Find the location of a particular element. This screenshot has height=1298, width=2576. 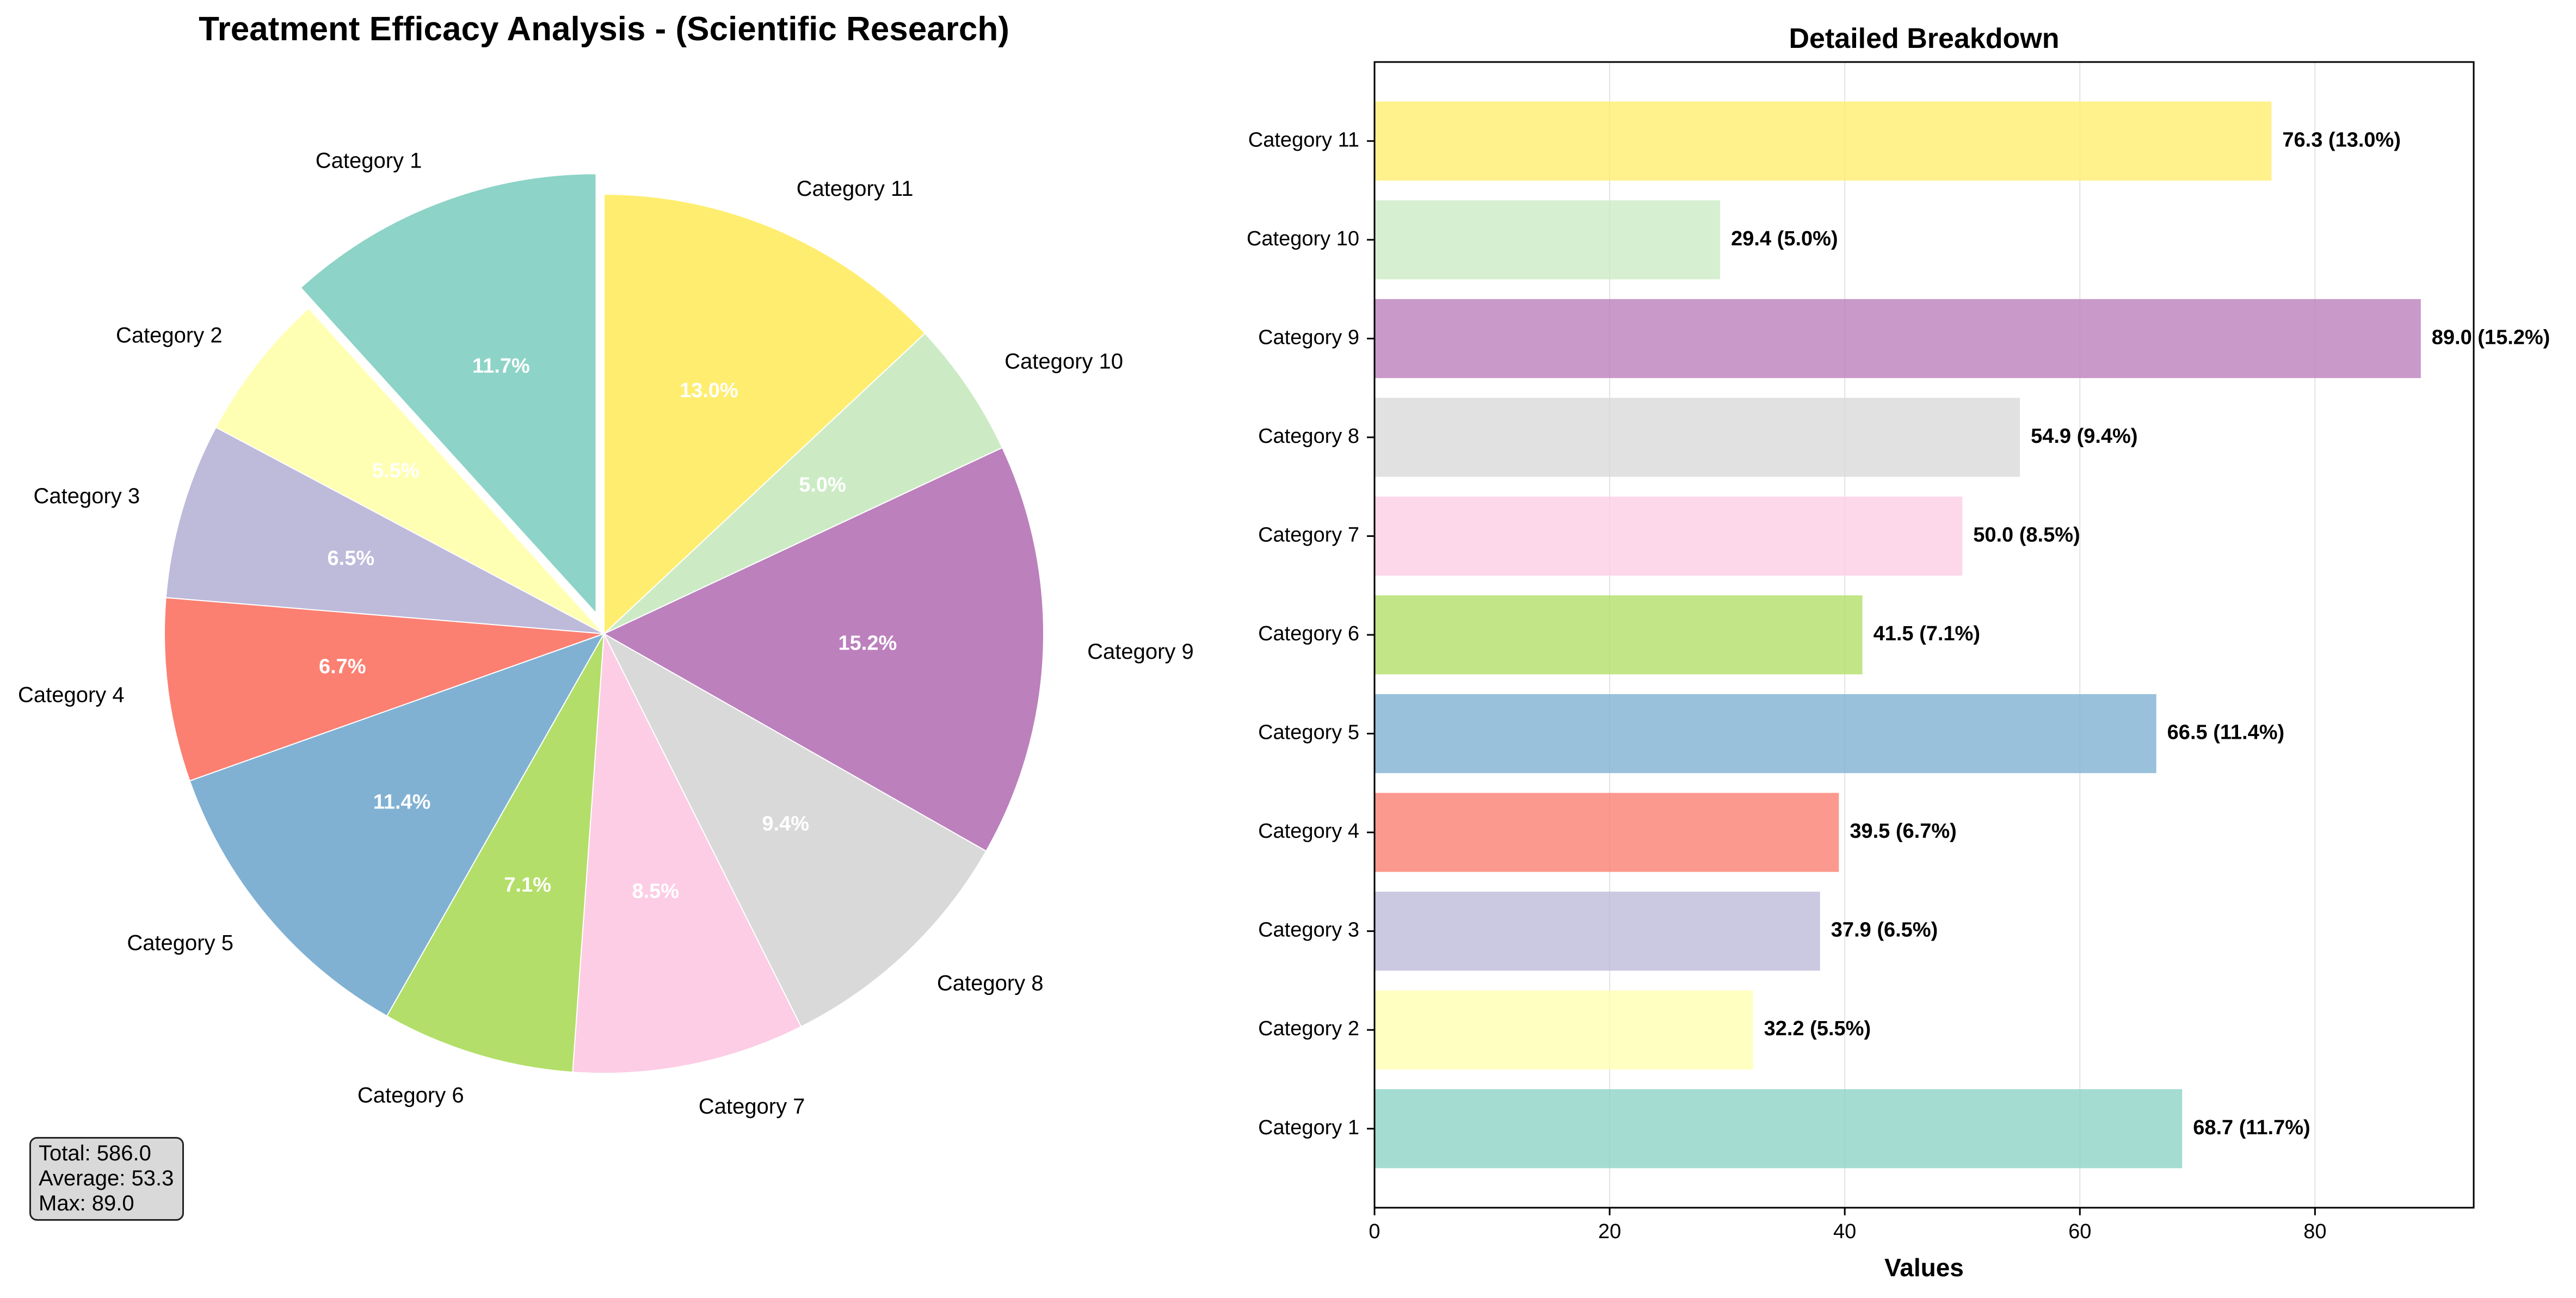

pie-percent-label-category-10: 5.0% is located at coordinates (822, 484).